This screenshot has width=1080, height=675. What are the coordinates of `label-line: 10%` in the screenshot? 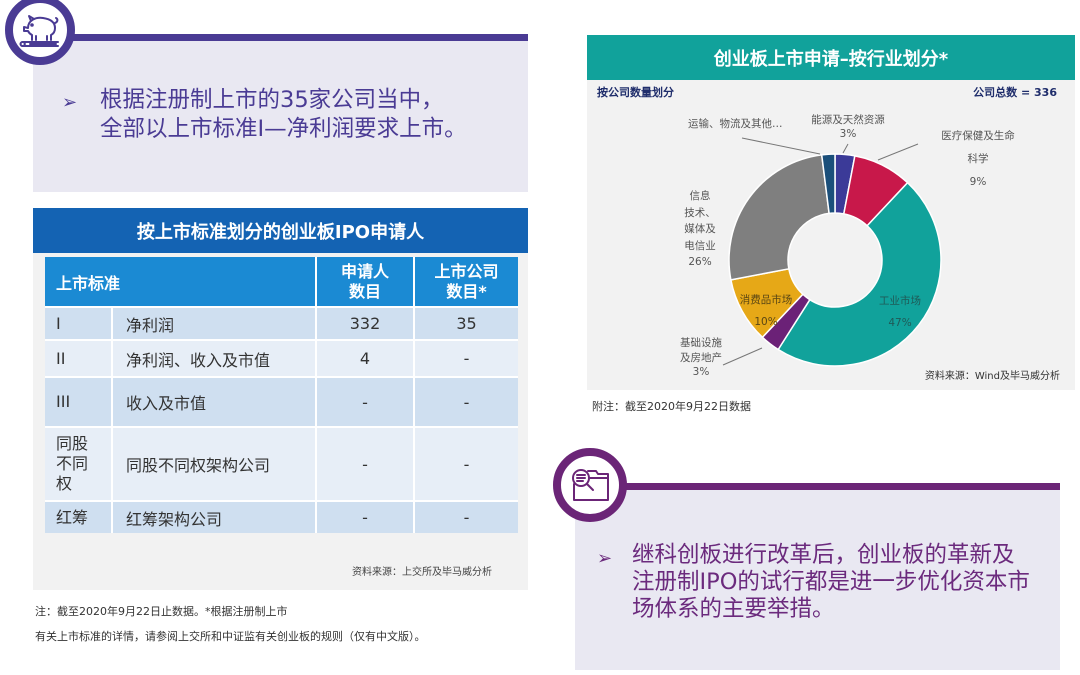 It's located at (766, 322).